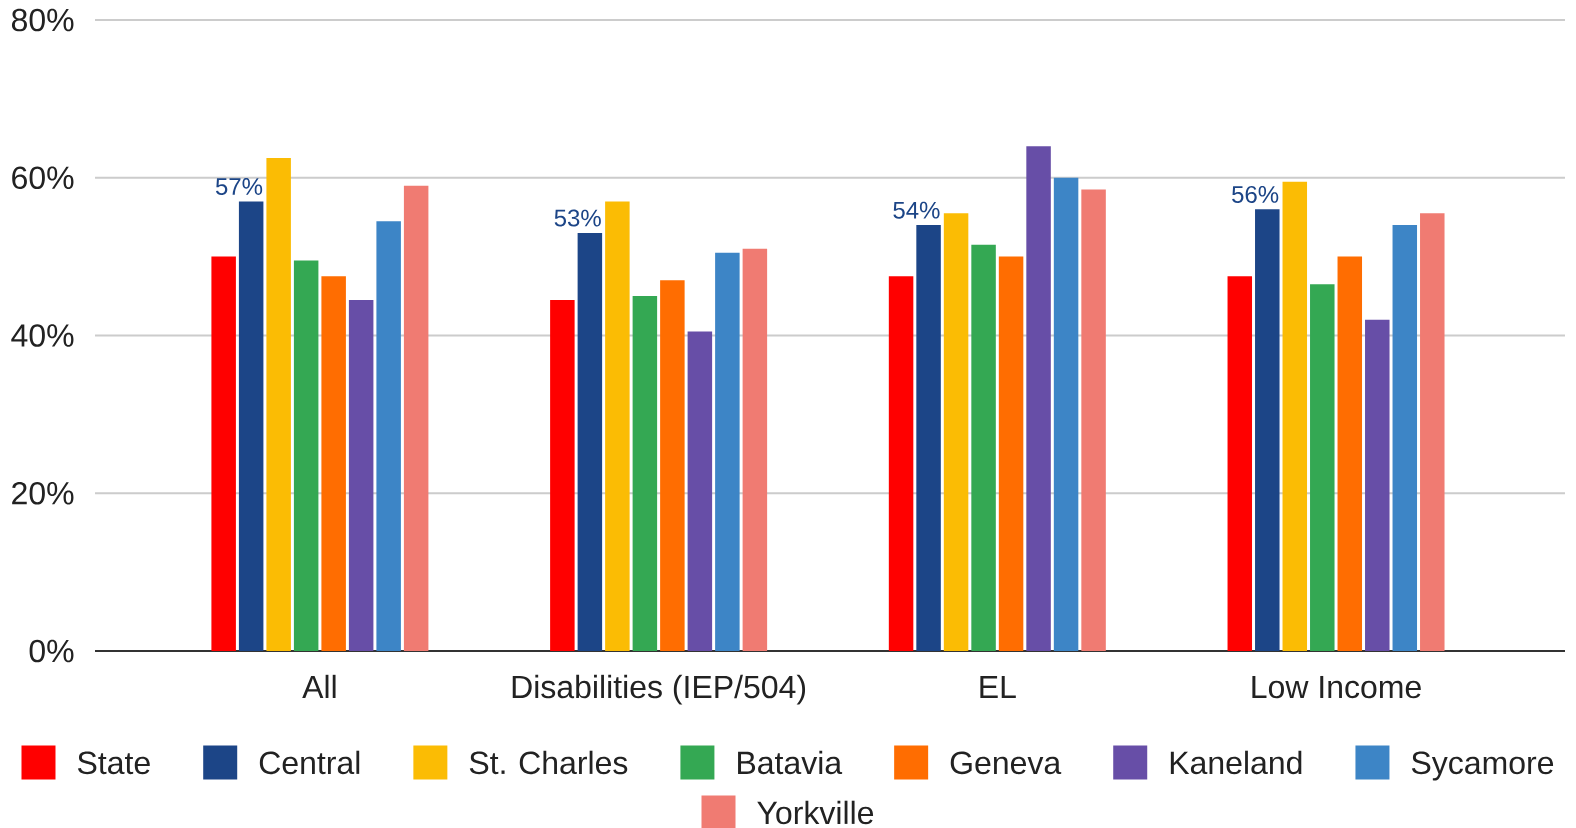 This screenshot has height=828, width=1576. What do you see at coordinates (43, 178) in the screenshot?
I see `y-tick-label: 60%` at bounding box center [43, 178].